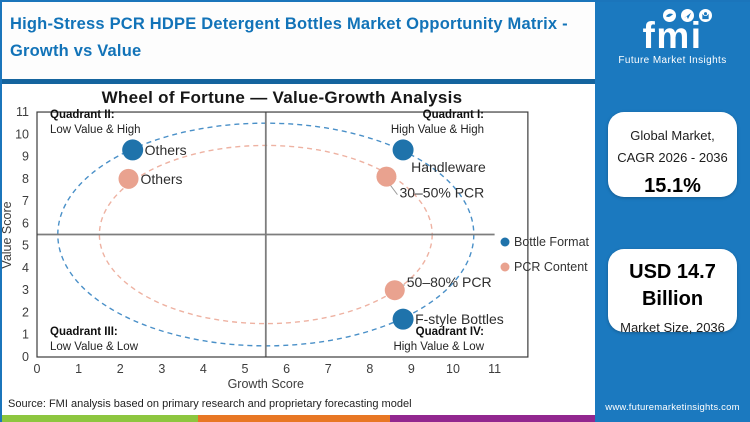  I want to click on footer-strip, so click(297, 418).